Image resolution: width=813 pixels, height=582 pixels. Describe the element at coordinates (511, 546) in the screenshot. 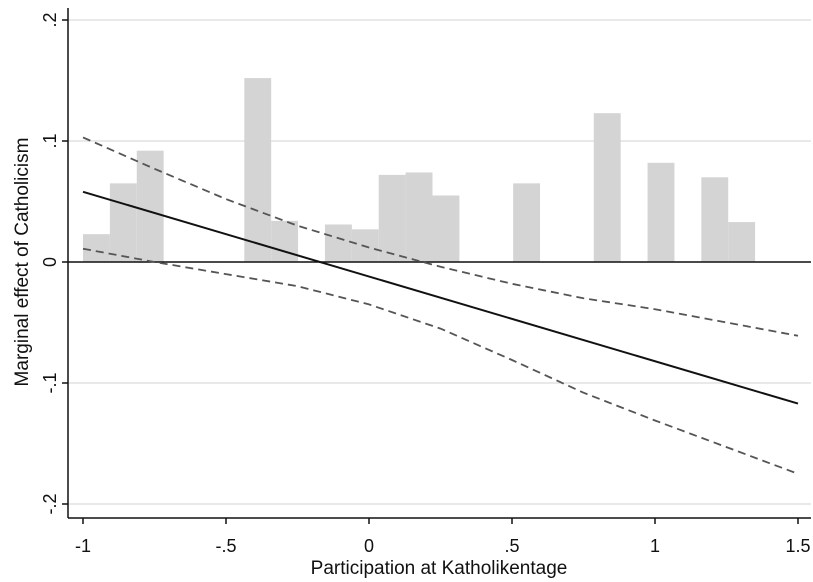

I see `x-tick-label: .5` at that location.